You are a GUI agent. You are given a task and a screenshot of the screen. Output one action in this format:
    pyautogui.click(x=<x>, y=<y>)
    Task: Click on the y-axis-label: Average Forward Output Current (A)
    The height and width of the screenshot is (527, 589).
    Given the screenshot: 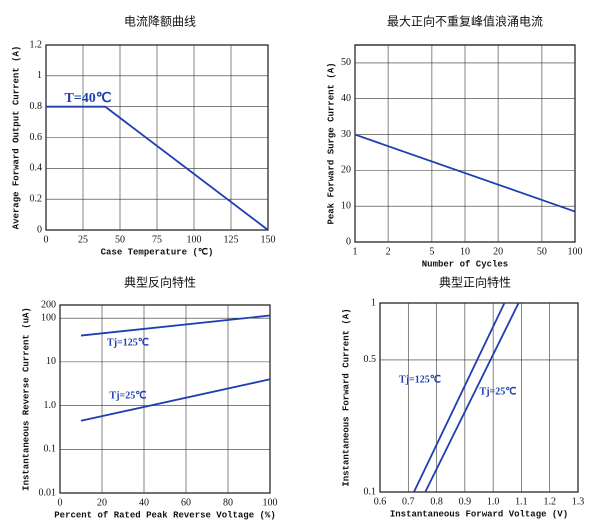 What is the action you would take?
    pyautogui.click(x=16, y=138)
    